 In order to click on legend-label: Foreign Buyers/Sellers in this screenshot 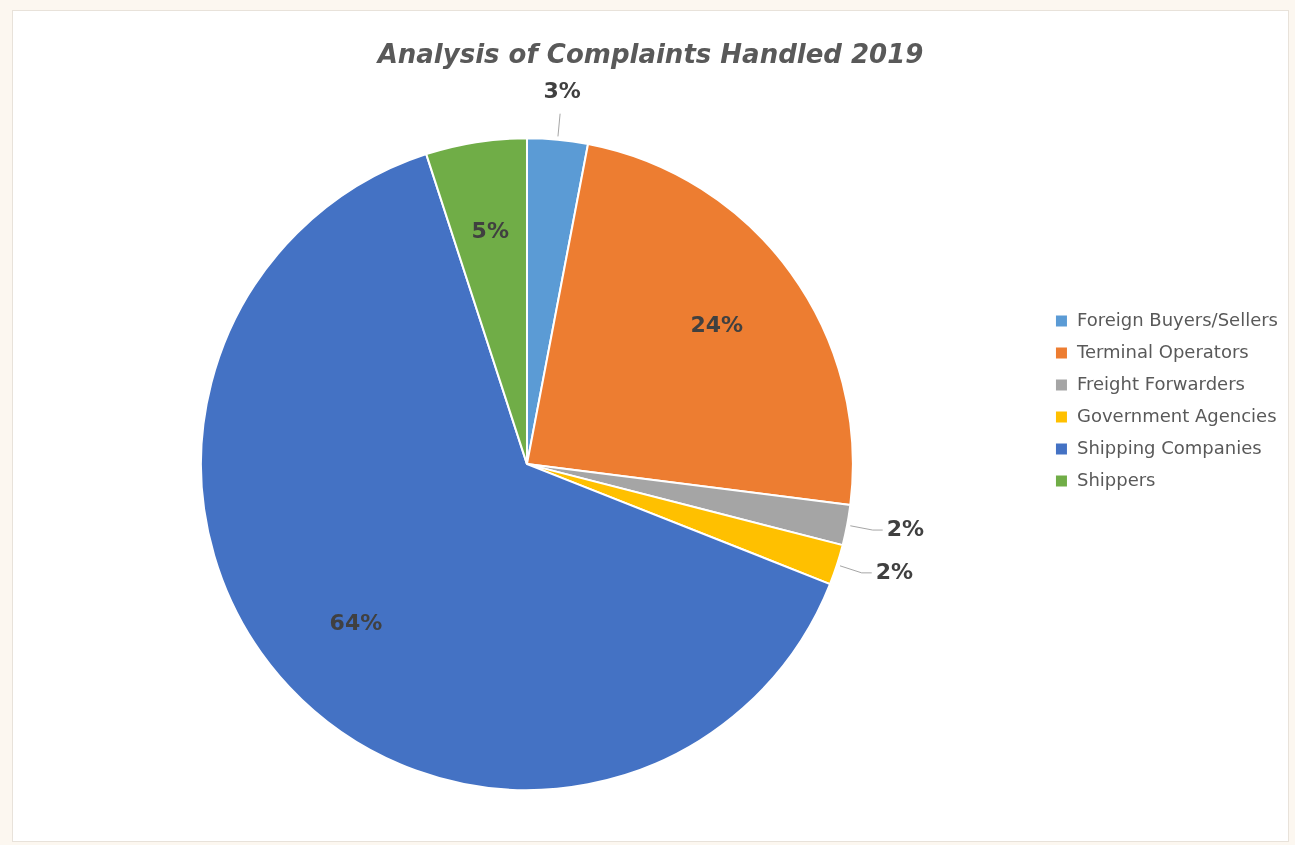, I will do `click(1177, 319)`.